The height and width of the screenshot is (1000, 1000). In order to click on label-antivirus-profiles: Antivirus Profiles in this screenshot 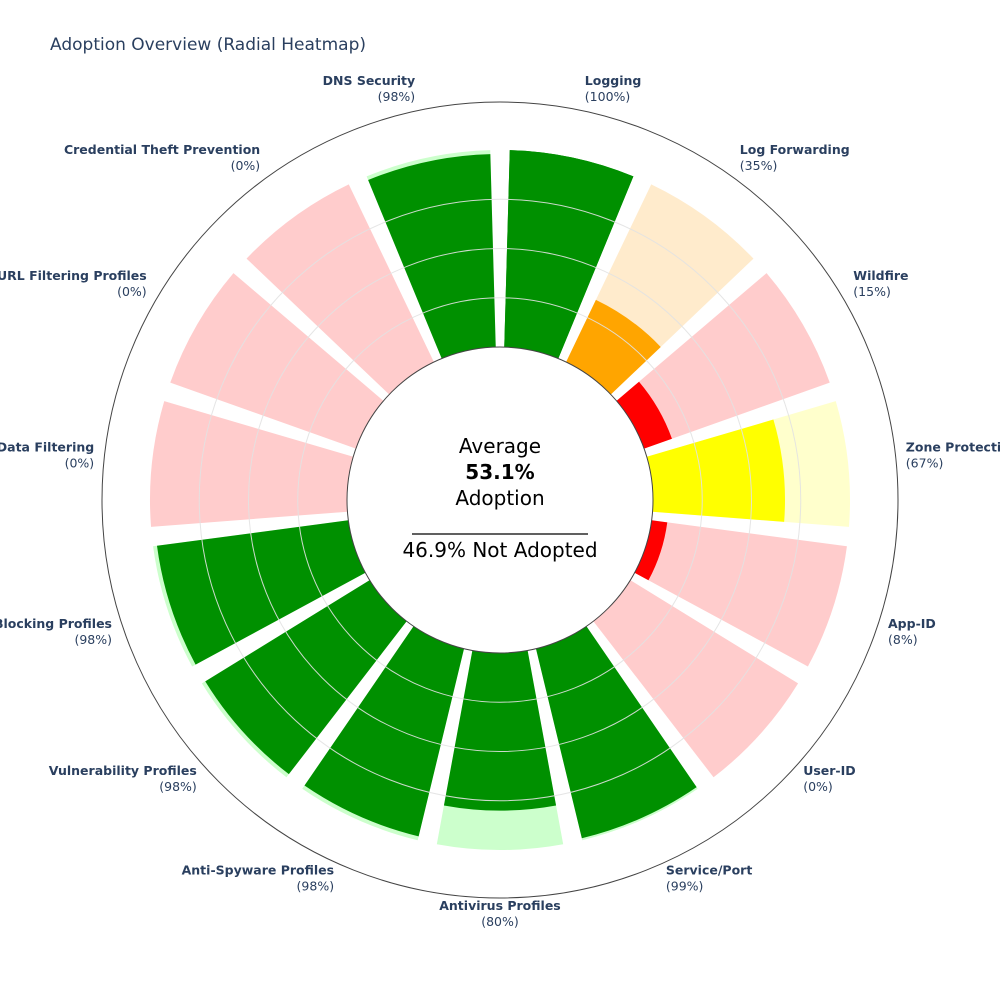, I will do `click(500, 905)`.